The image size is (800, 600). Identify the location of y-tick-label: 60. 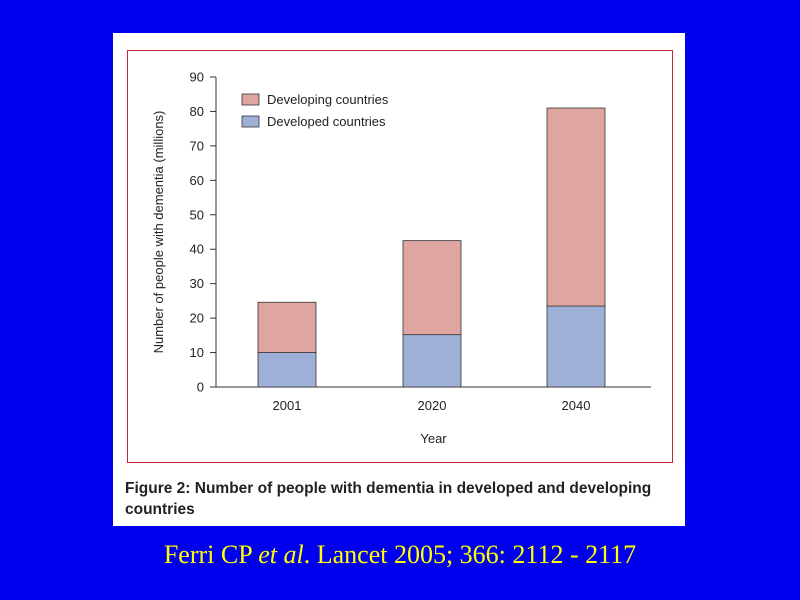
(197, 180).